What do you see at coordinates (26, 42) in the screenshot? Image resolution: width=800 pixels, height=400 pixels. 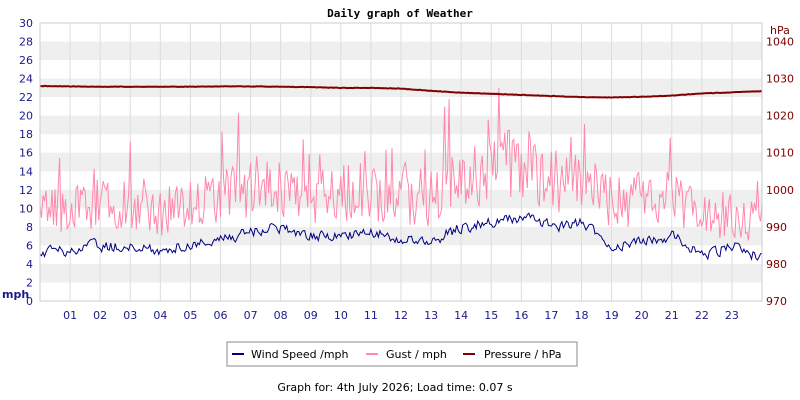 I see `left-tick-label: 28` at bounding box center [26, 42].